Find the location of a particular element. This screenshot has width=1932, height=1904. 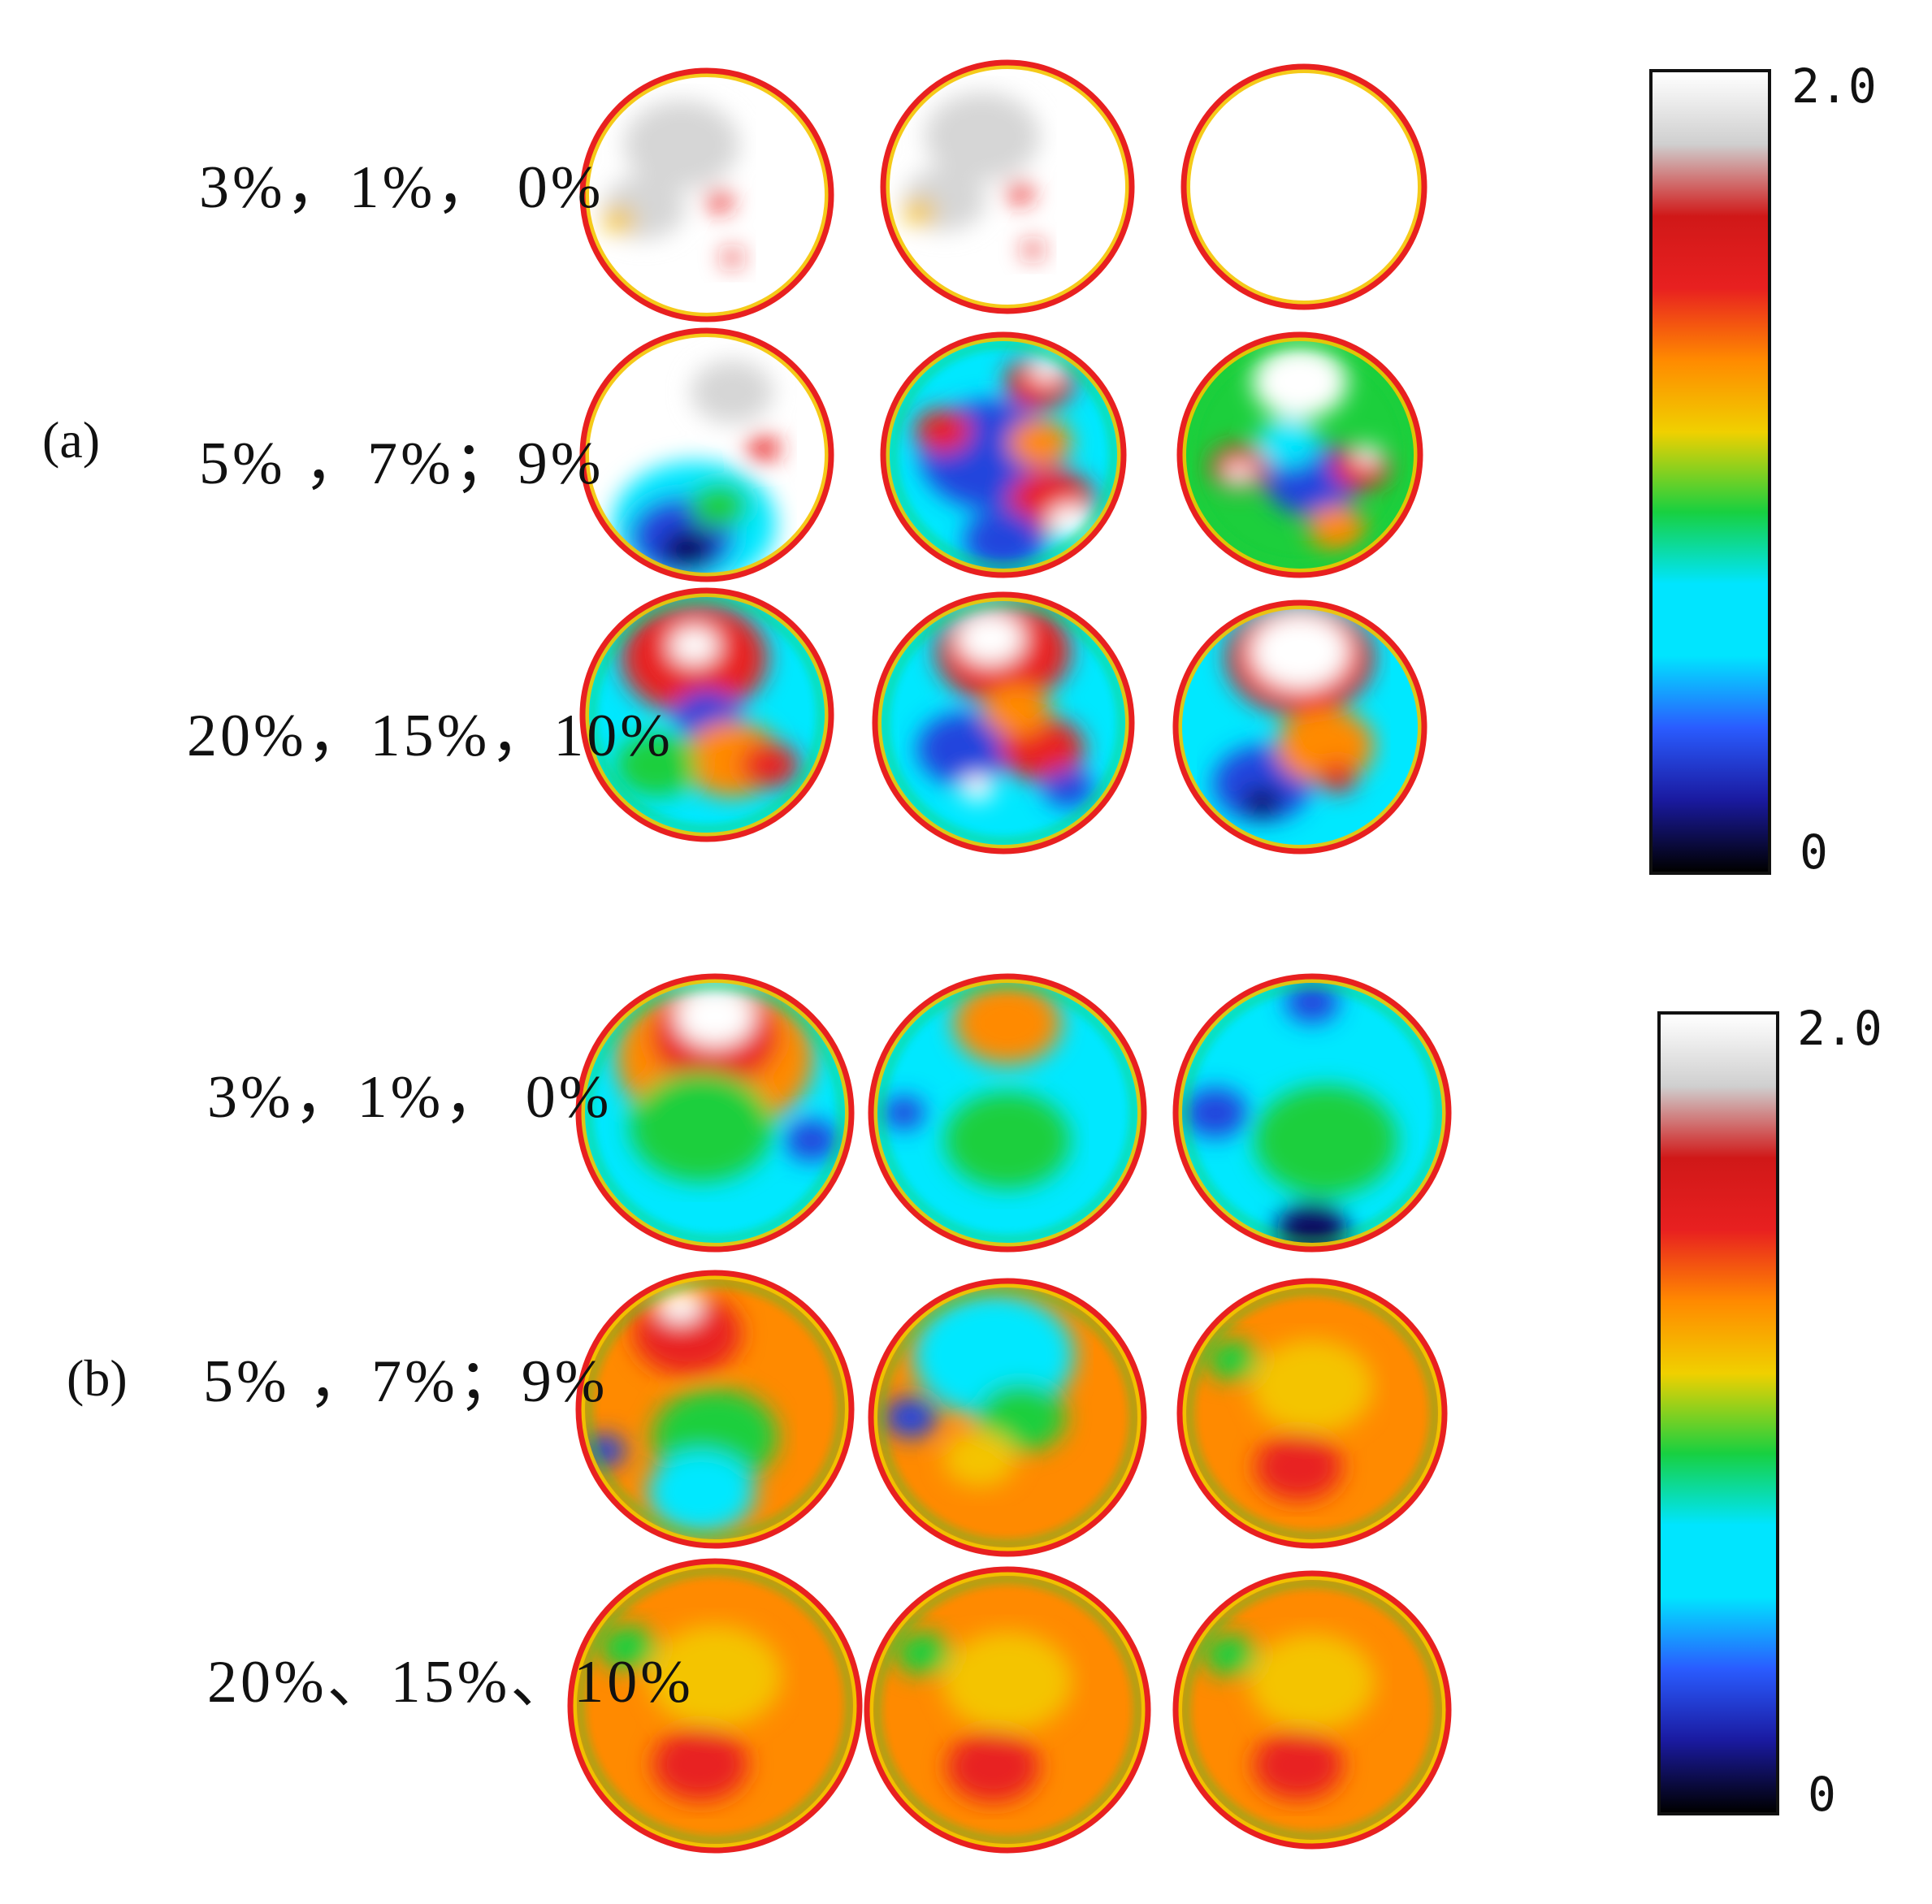

contour-map-b-r3-c1 is located at coordinates (715, 1706).